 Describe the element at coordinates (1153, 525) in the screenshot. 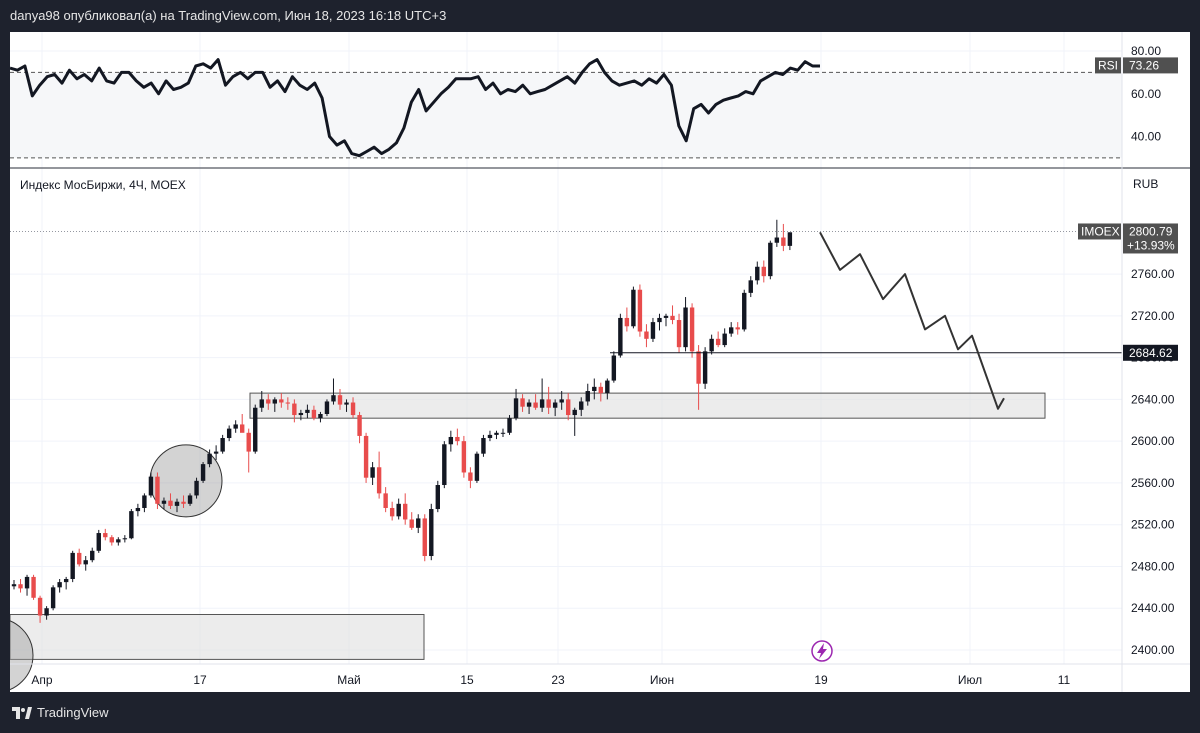

I see `price-tick-label: 2520.00` at that location.